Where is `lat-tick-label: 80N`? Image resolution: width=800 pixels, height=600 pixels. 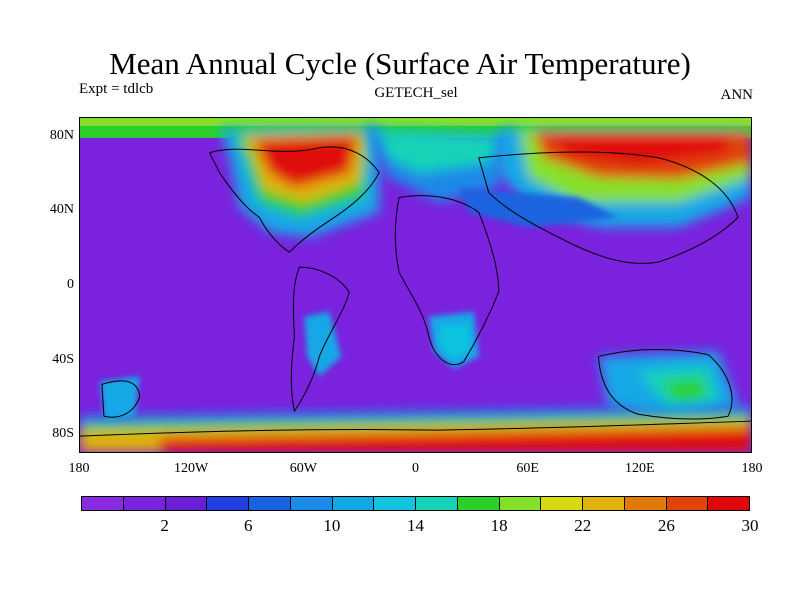
lat-tick-label: 80N is located at coordinates (61, 135).